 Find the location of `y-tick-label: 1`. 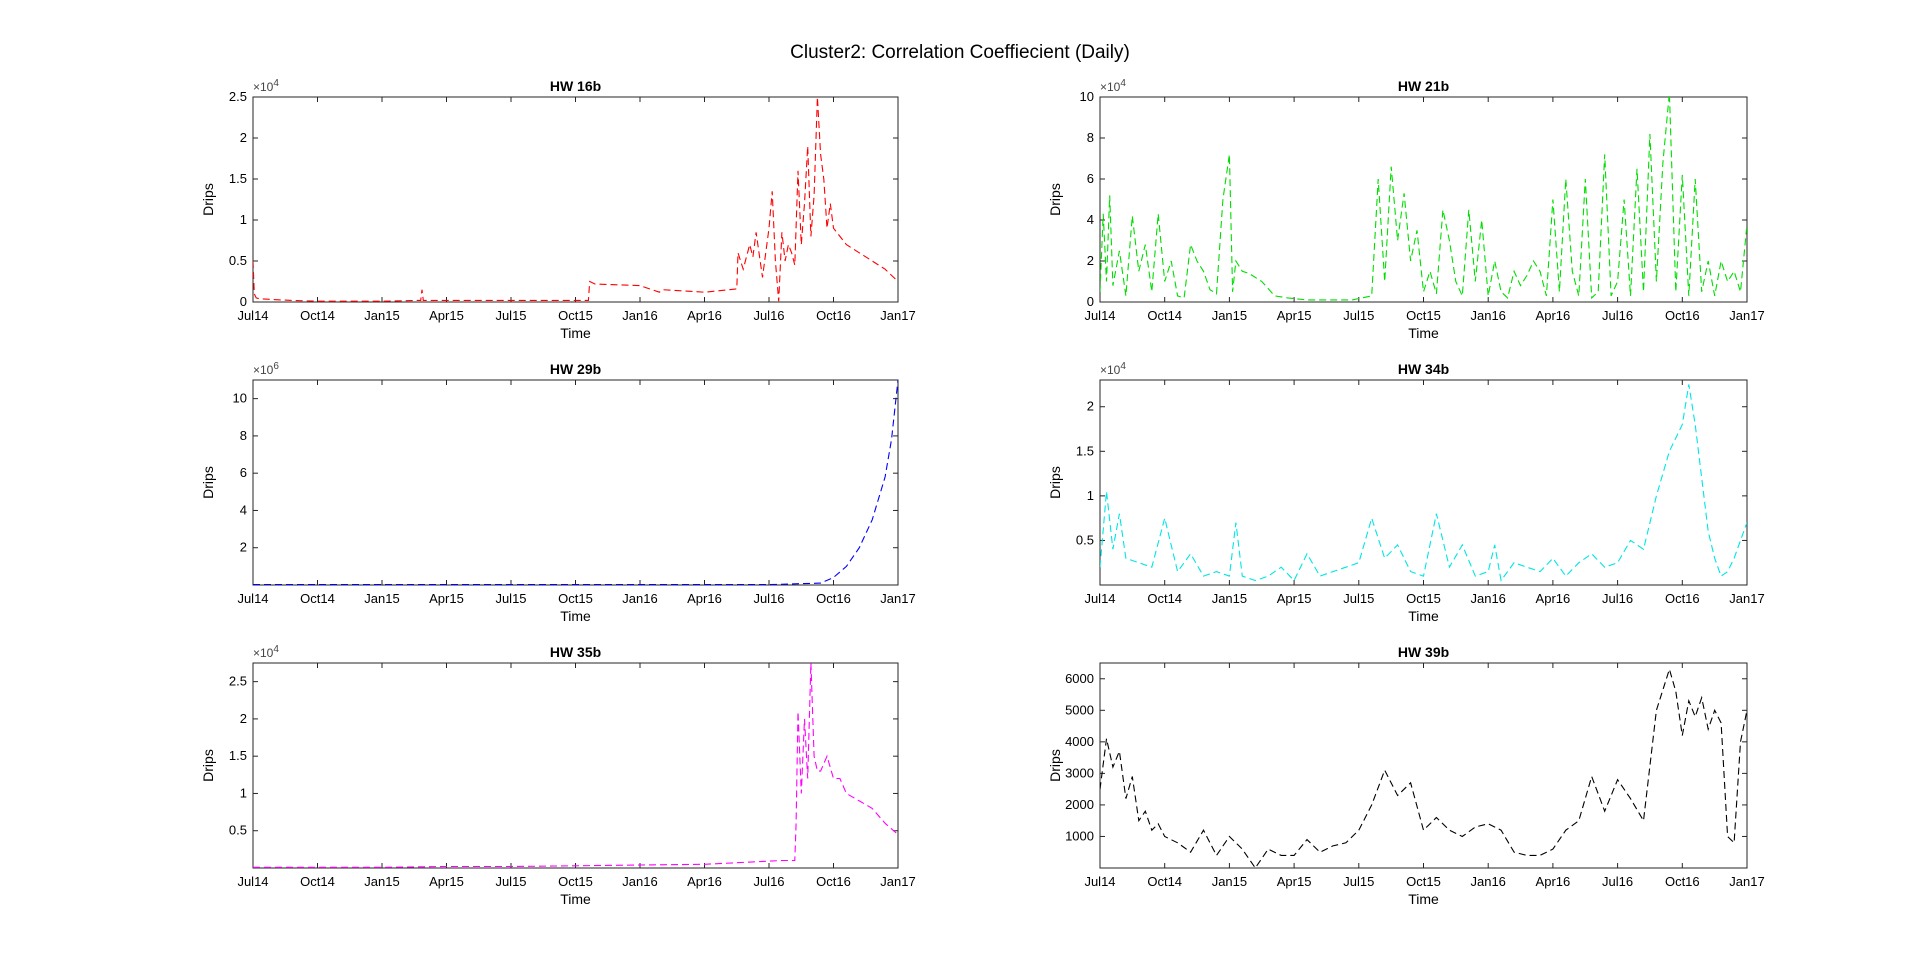

y-tick-label: 1 is located at coordinates (243, 219).